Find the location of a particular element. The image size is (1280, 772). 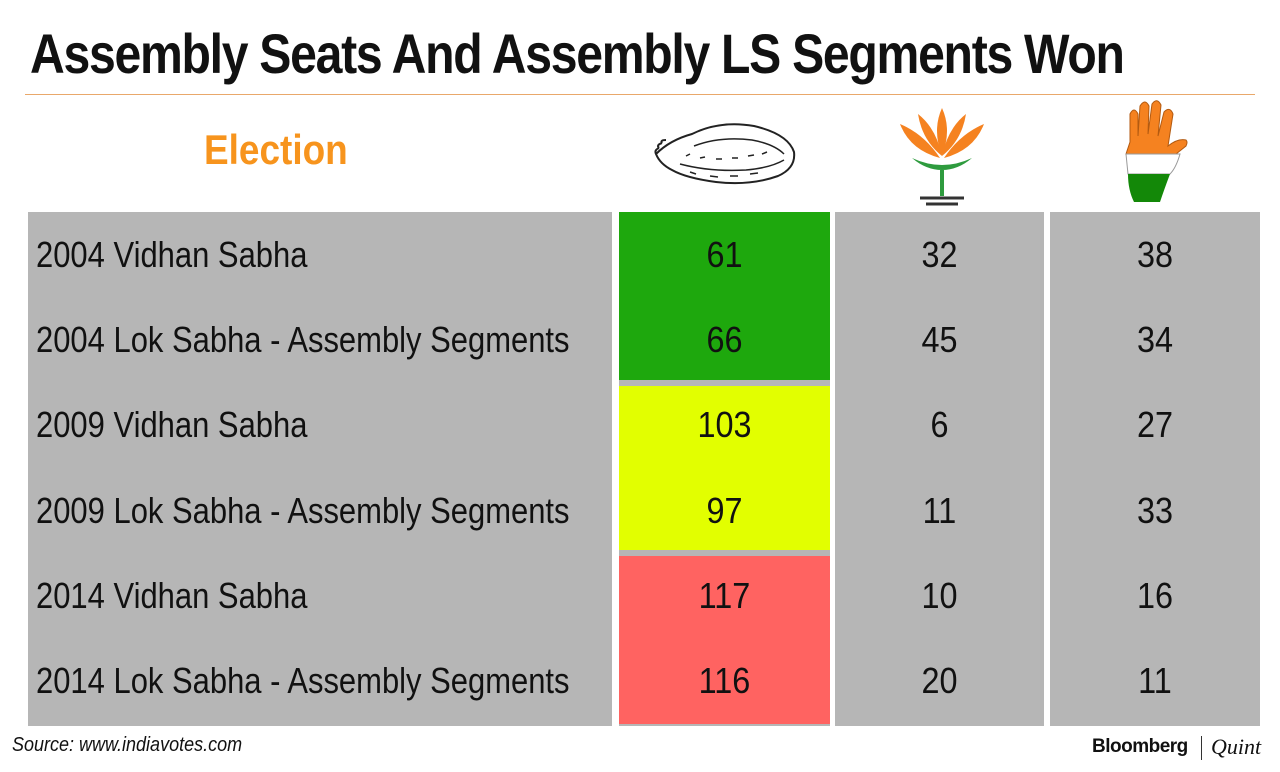

bjd-column: 61 66 103 97 117 116 is located at coordinates (724, 469).